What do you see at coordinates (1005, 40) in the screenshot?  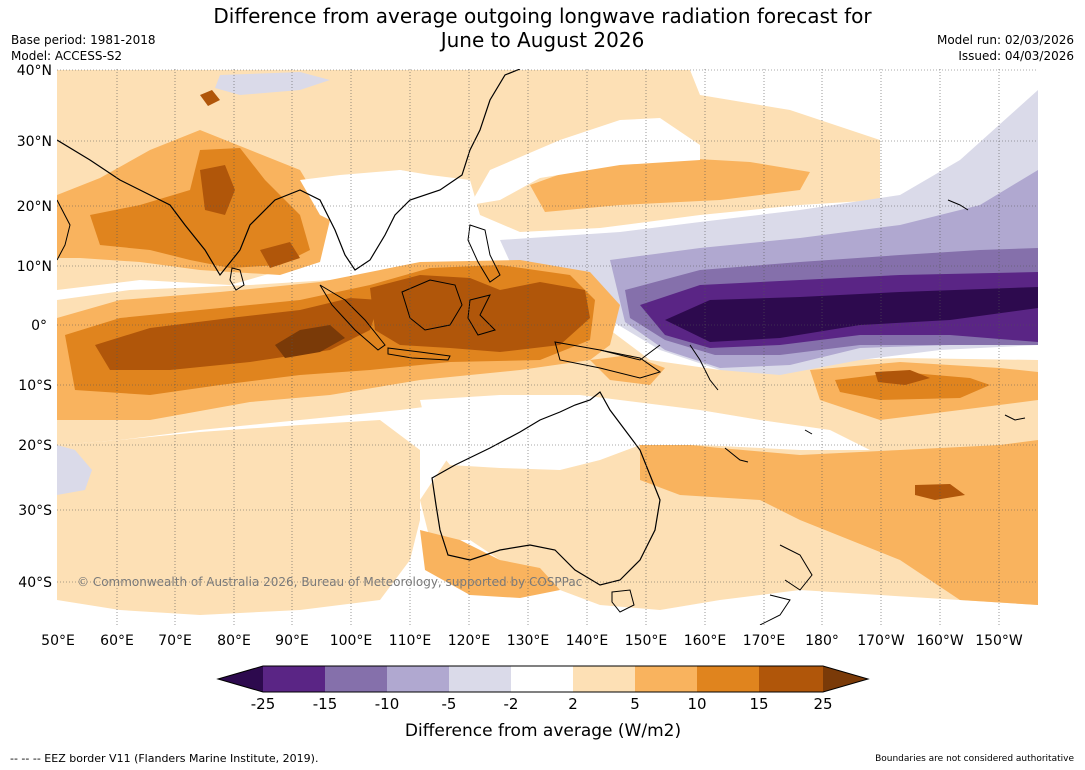 I see `model-run-date: Model run: 02/03/2026` at bounding box center [1005, 40].